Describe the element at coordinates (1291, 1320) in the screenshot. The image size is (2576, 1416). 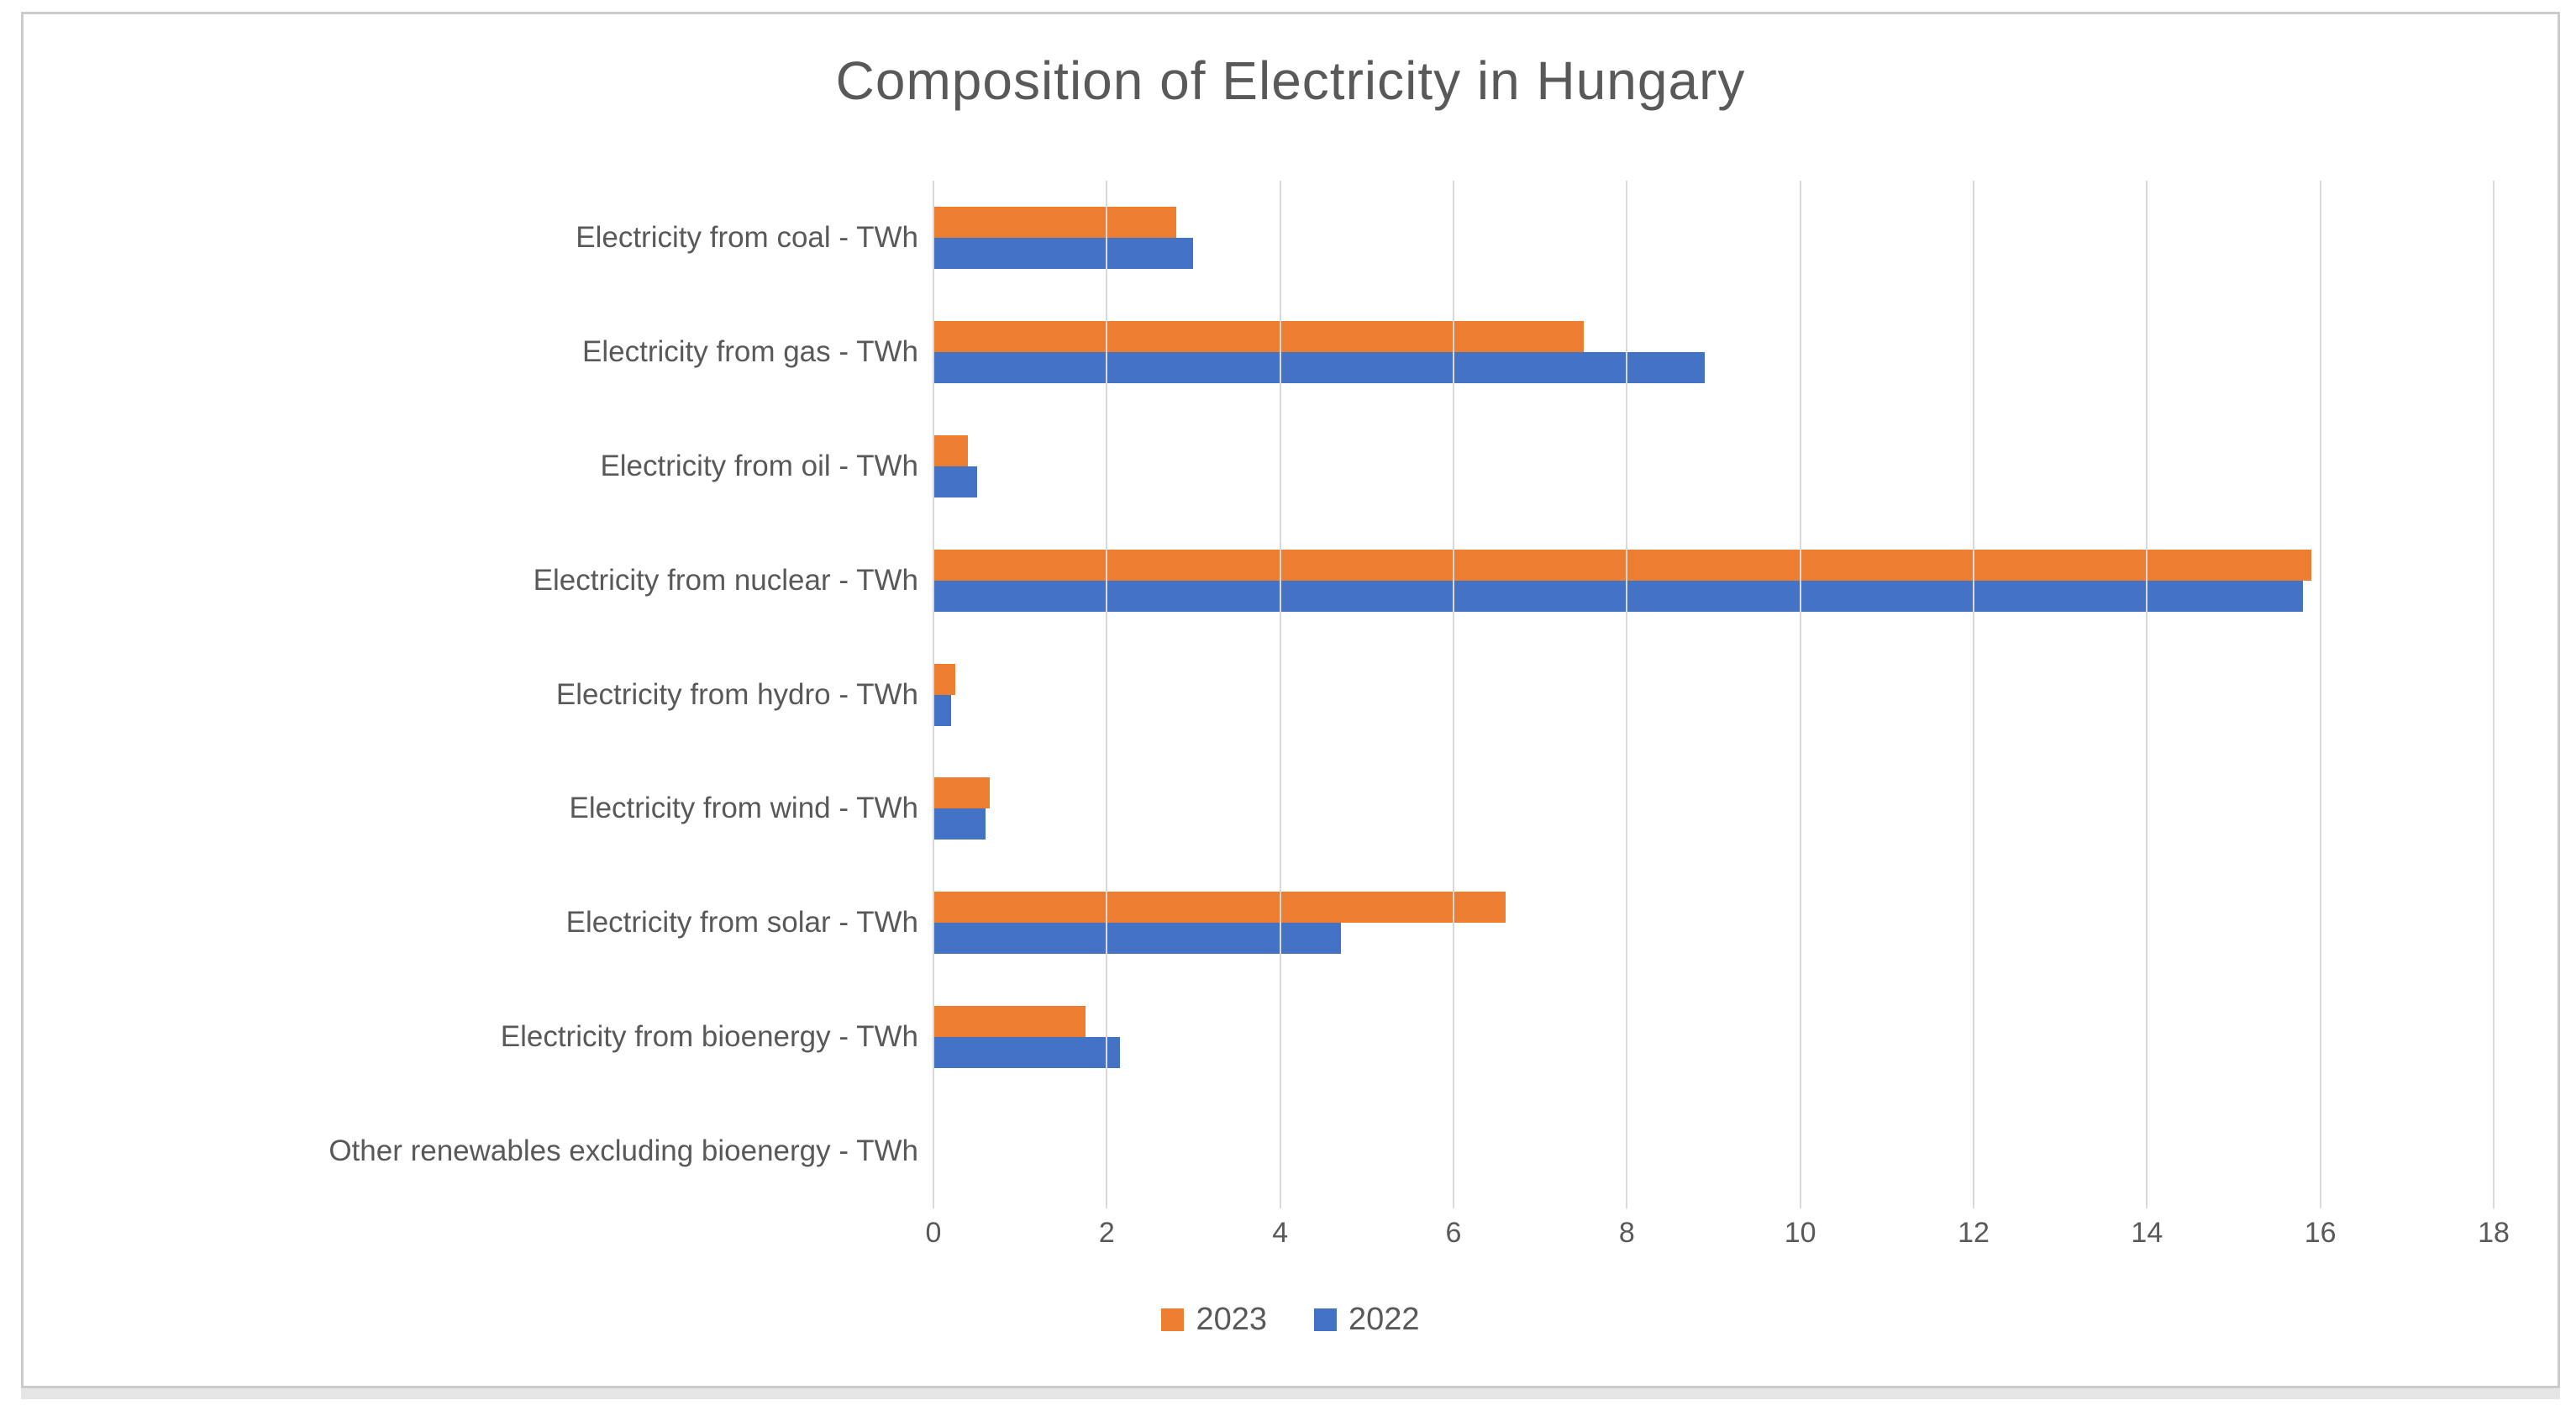
I see `legend: 2023 2022` at that location.